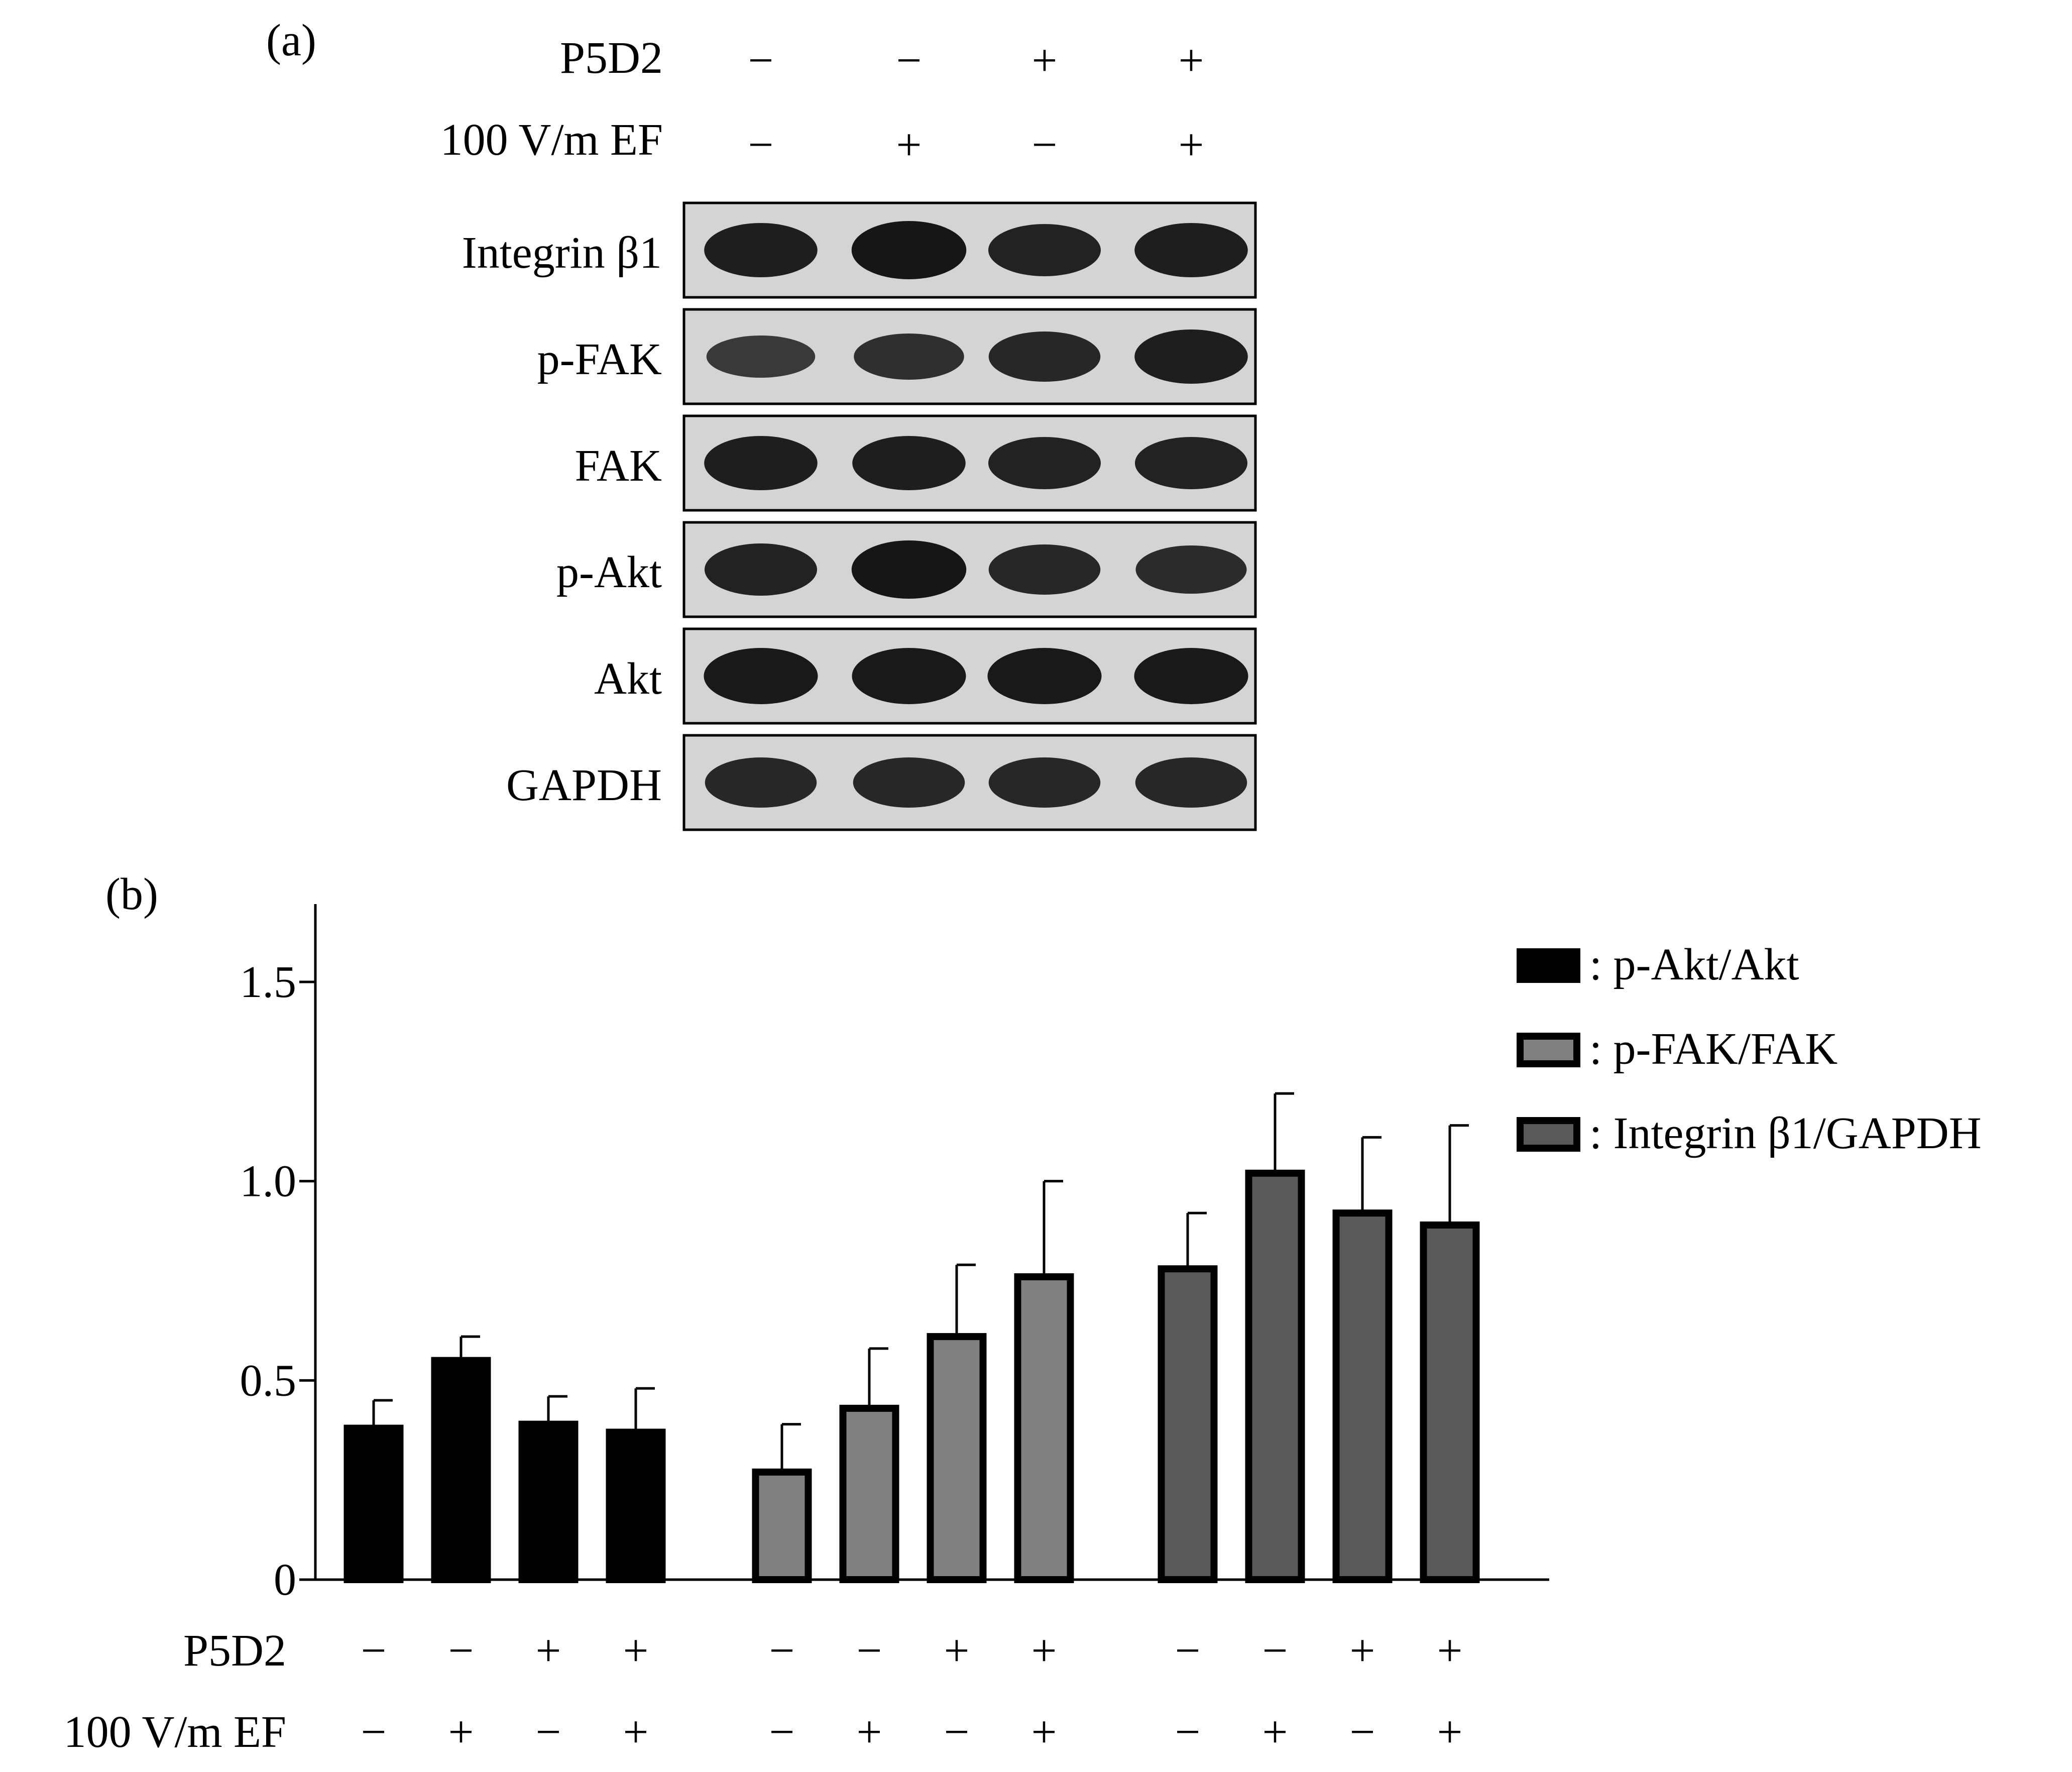 The image size is (2072, 1772). Describe the element at coordinates (552, 140) in the screenshot. I see `condition-label-ef-a: 100 V/m EF` at that location.